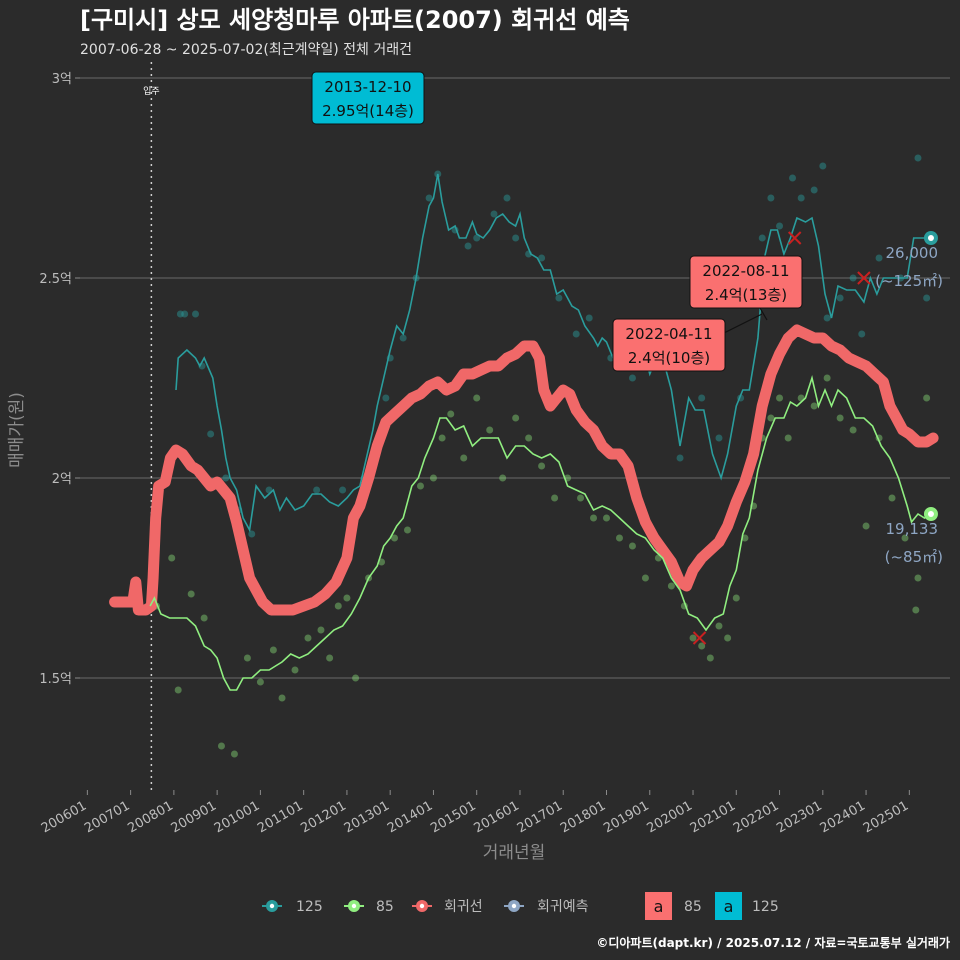  Describe the element at coordinates (55, 279) in the screenshot. I see `y-tick-label: 2.5억` at that location.